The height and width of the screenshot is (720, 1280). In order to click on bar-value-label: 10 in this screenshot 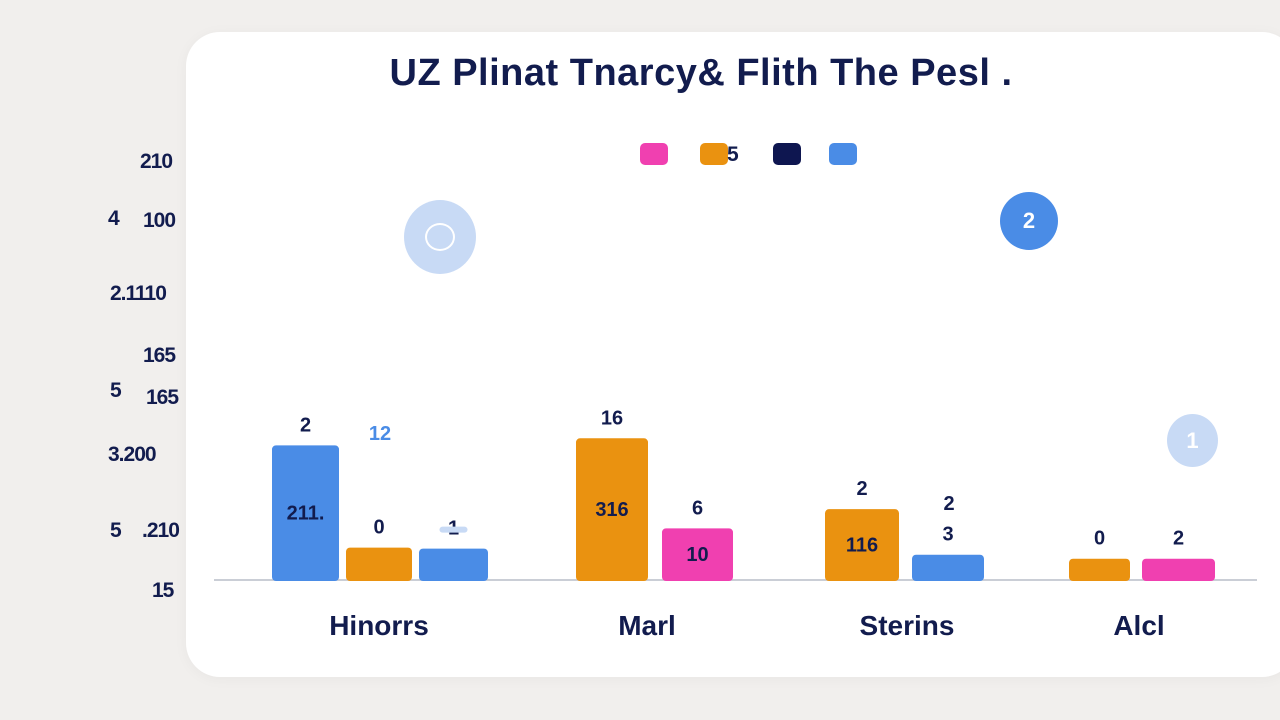, I will do `click(697, 555)`.